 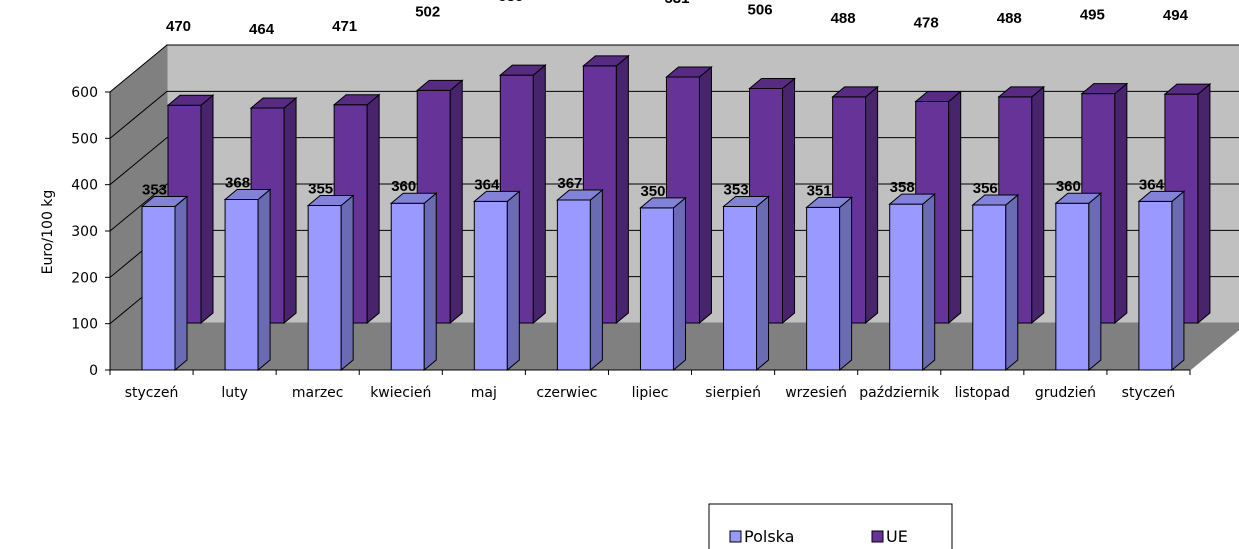 What do you see at coordinates (733, 393) in the screenshot?
I see `x-tick-label: sierpień` at bounding box center [733, 393].